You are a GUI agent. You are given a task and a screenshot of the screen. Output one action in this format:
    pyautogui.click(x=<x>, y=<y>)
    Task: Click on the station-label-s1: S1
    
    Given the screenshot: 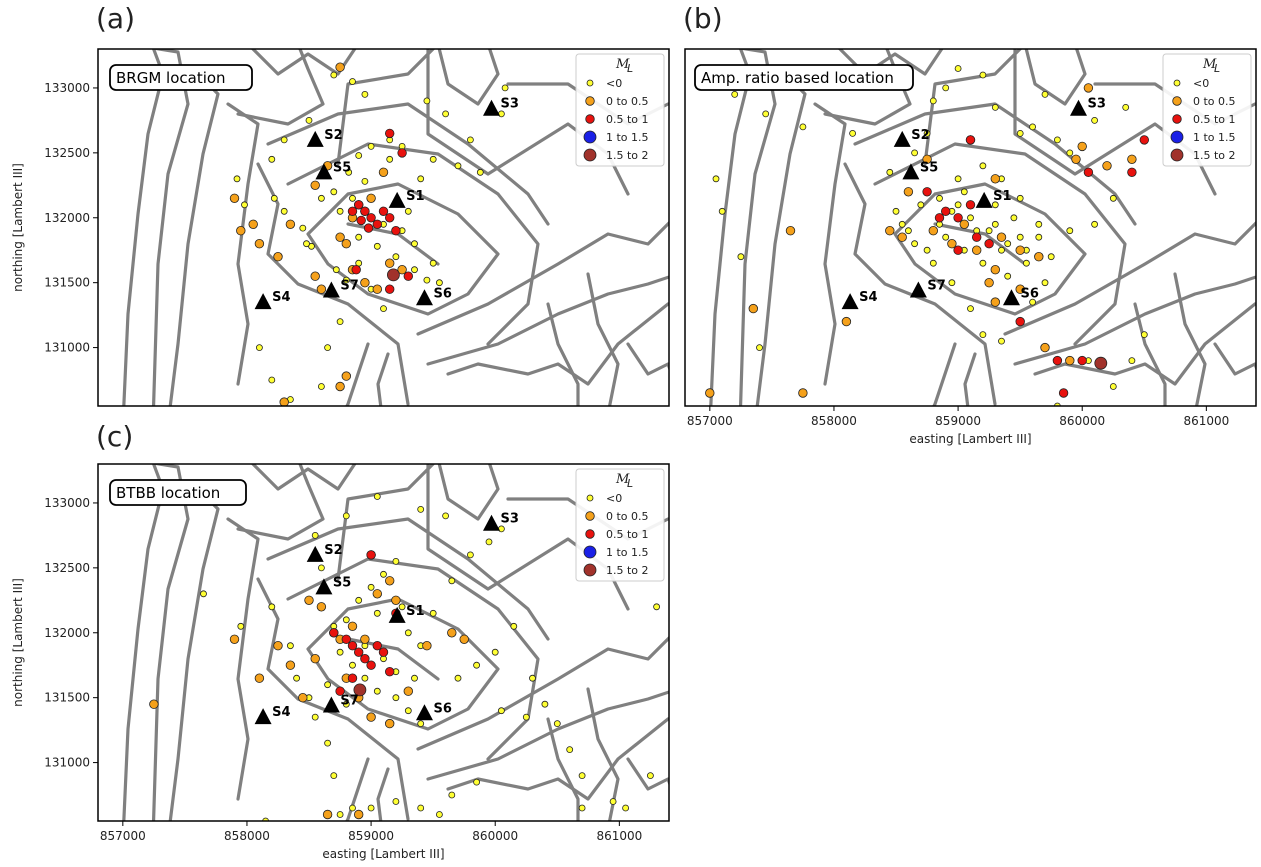 What is the action you would take?
    pyautogui.click(x=1002, y=196)
    